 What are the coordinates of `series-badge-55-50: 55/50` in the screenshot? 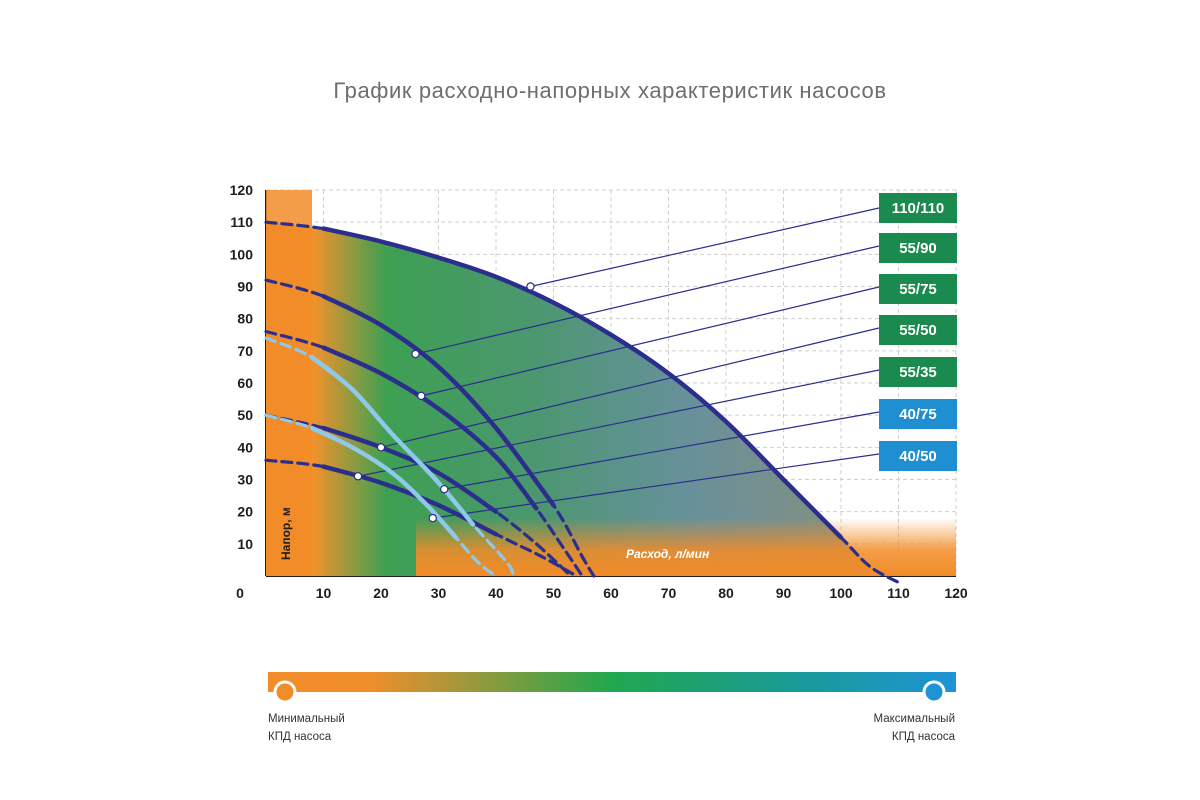 It's located at (918, 330).